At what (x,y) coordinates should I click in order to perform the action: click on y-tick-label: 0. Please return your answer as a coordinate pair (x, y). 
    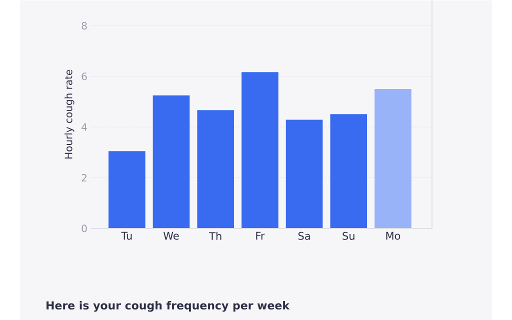
    Looking at the image, I should click on (84, 228).